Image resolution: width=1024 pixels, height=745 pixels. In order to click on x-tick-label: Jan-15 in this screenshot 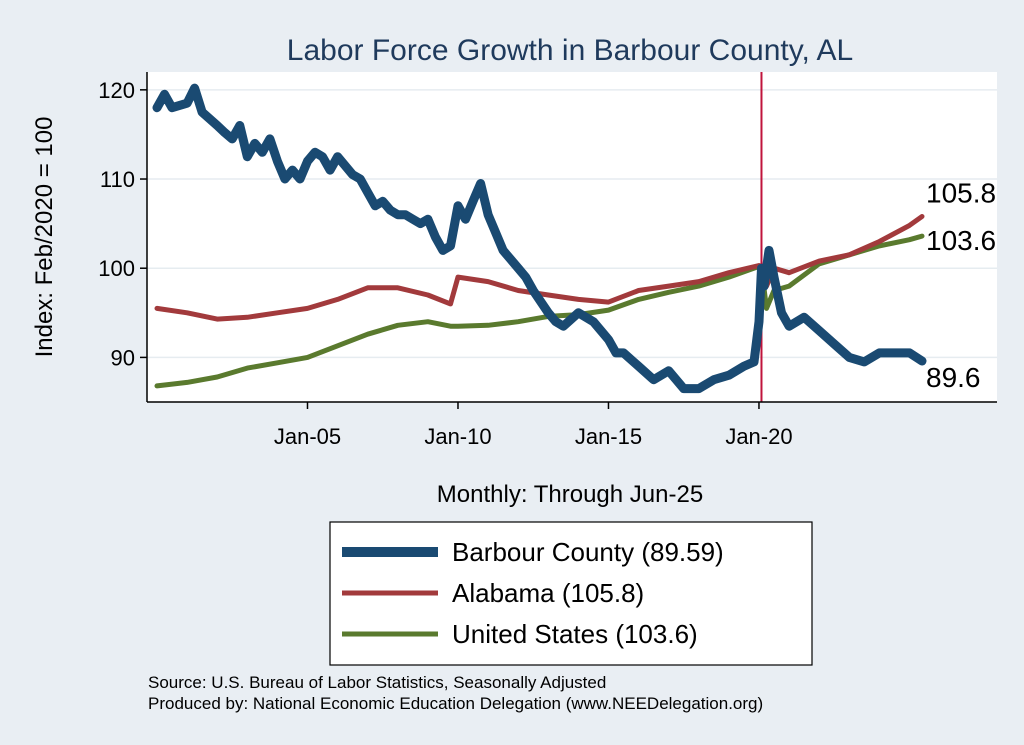, I will do `click(608, 436)`.